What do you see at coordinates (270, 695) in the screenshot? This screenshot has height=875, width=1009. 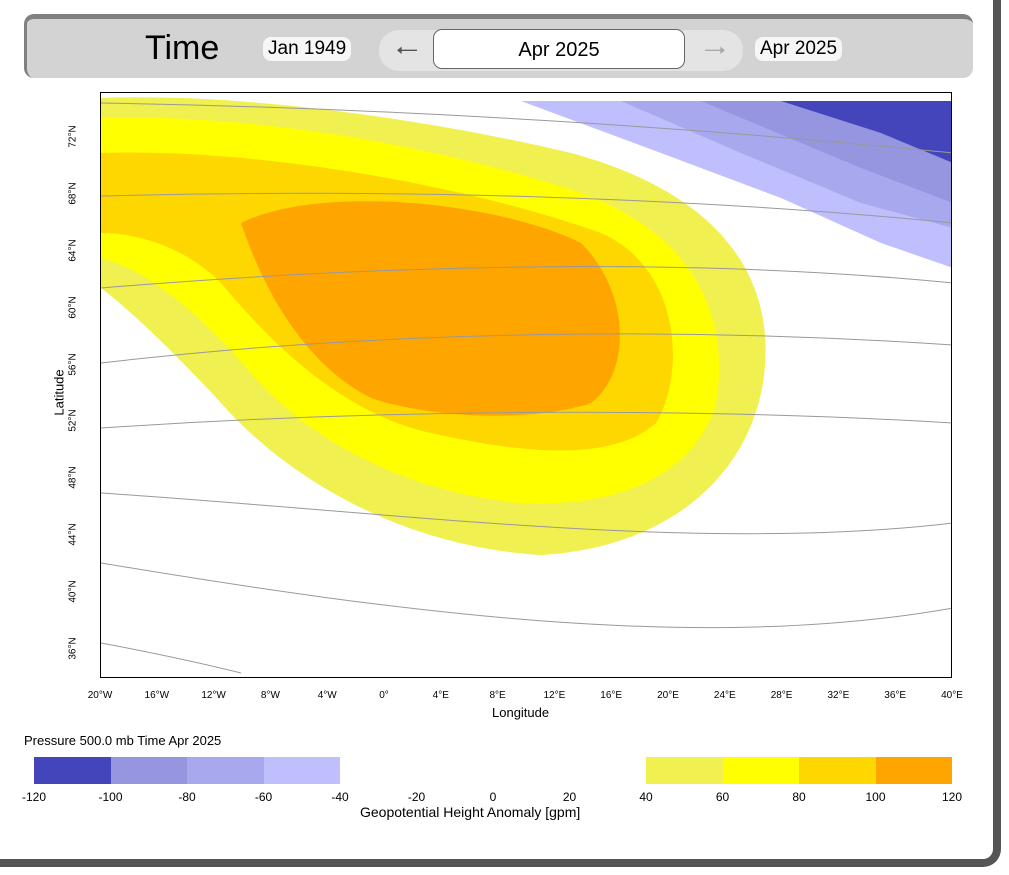 I see `lon-tick-label: 8°W` at bounding box center [270, 695].